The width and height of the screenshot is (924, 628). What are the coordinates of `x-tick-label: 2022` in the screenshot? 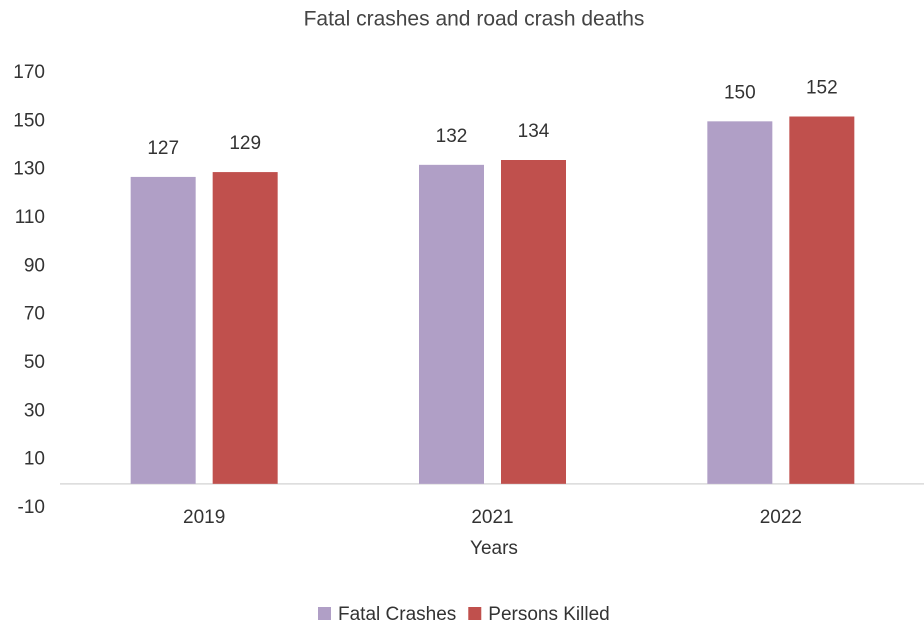 It's located at (781, 517).